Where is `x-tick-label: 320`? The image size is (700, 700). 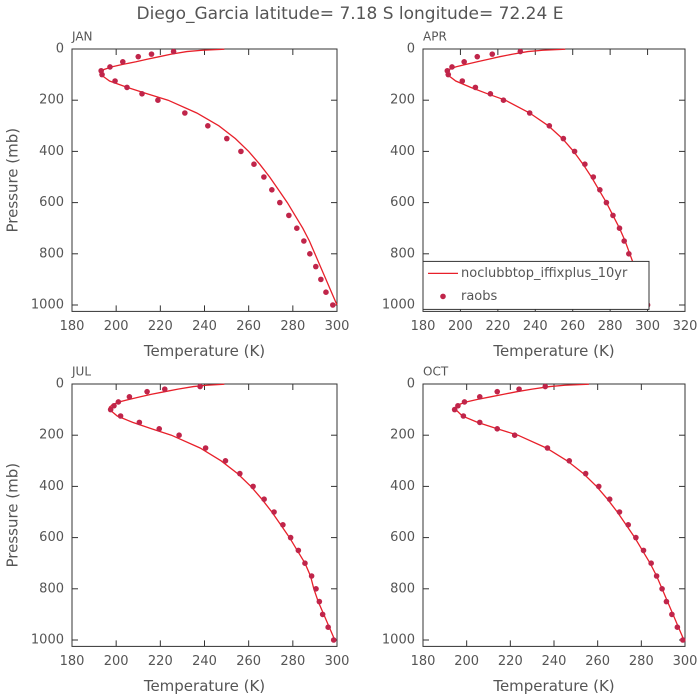
x-tick-label: 320 is located at coordinates (685, 326).